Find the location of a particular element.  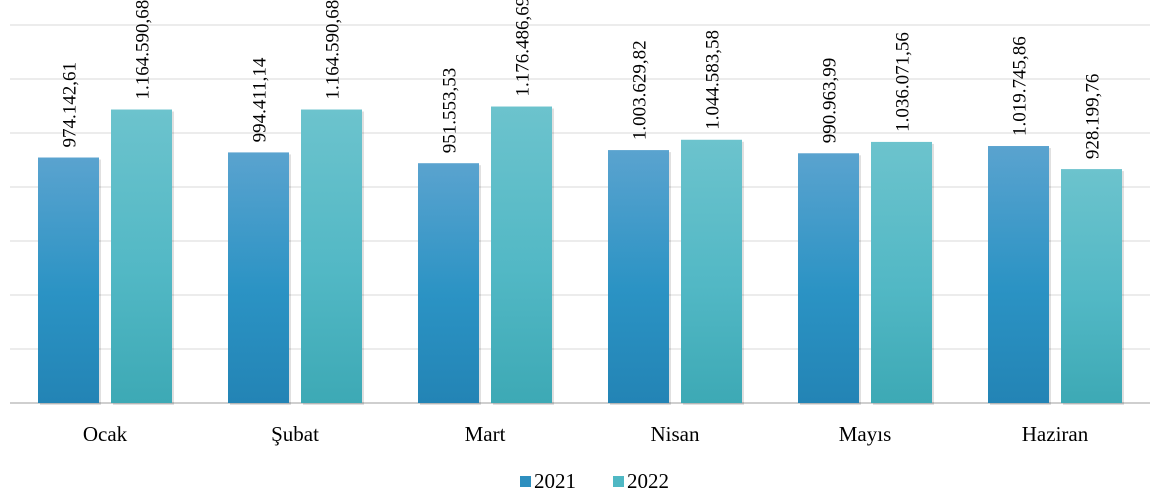

legend-swatch-2022 is located at coordinates (618, 481).